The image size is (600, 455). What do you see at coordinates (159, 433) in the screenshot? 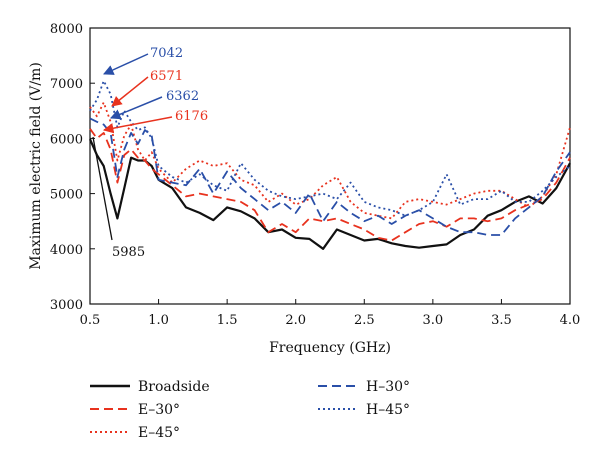
I see `legend-label-e45: E–45°` at bounding box center [159, 433].